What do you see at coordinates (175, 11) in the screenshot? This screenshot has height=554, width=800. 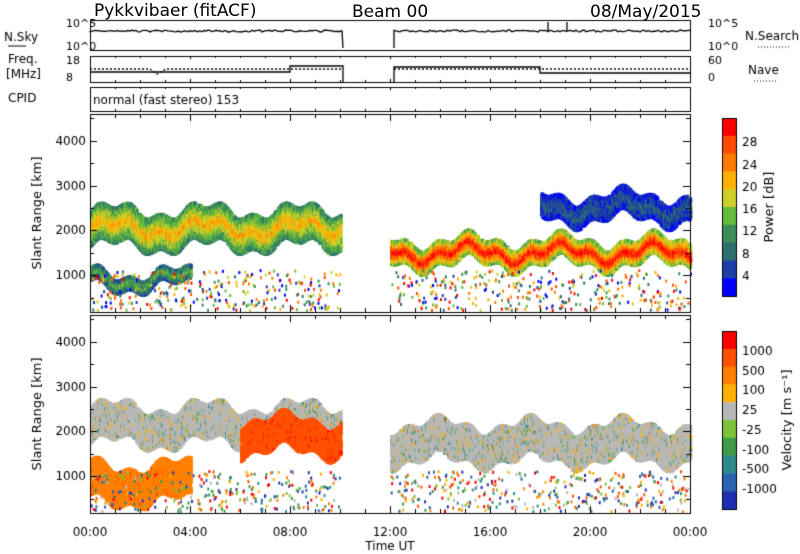 I see `station-title: Pykkvibaer (fitACF)` at bounding box center [175, 11].